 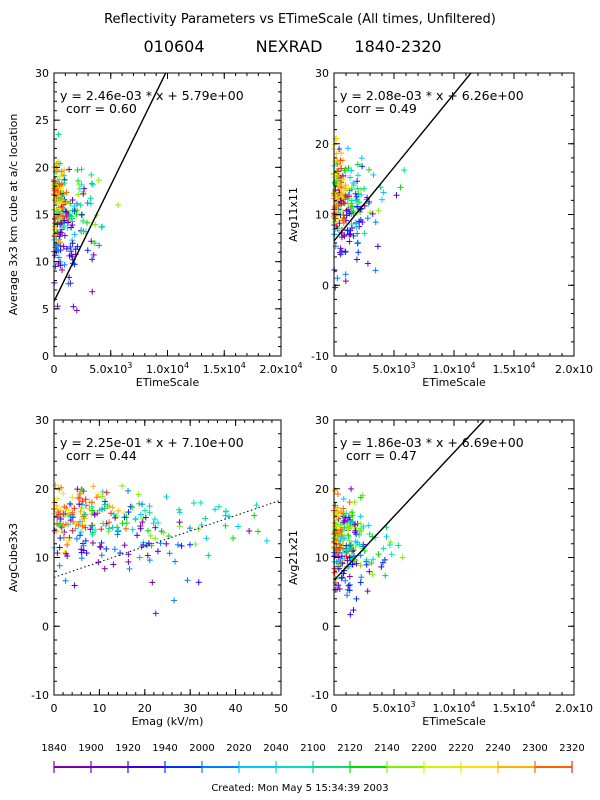 What do you see at coordinates (460, 748) in the screenshot?
I see `colorbar-label: 2220` at bounding box center [460, 748].